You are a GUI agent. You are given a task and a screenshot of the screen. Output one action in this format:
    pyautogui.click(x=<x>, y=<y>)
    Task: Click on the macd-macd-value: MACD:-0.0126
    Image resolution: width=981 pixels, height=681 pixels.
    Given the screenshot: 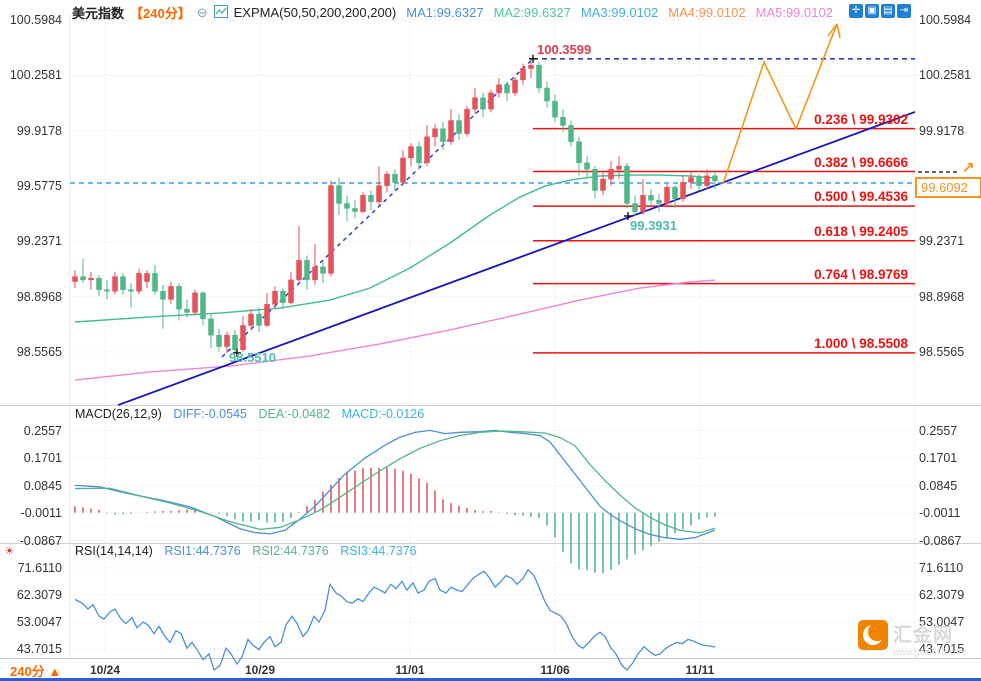 What is the action you would take?
    pyautogui.click(x=383, y=414)
    